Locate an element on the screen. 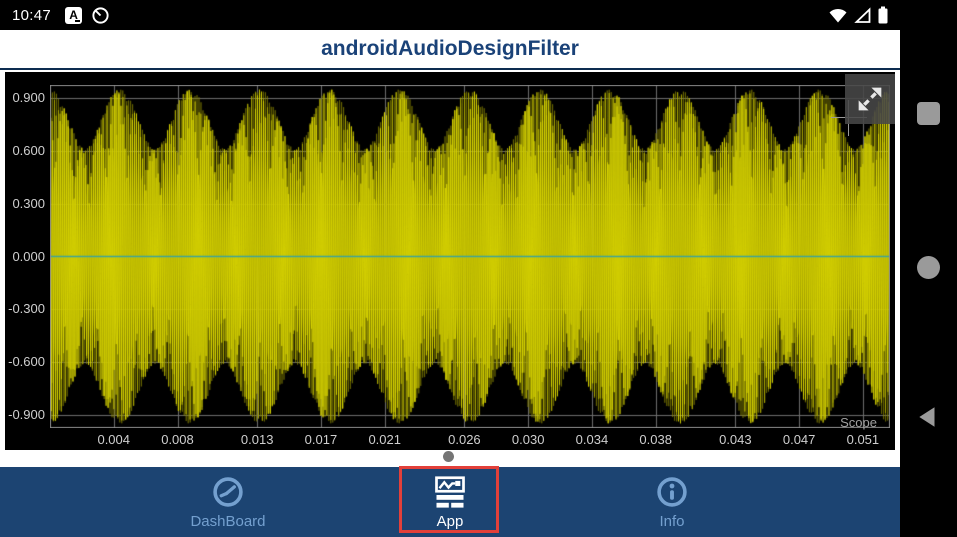  x-tick-label: 0.030 is located at coordinates (528, 439).